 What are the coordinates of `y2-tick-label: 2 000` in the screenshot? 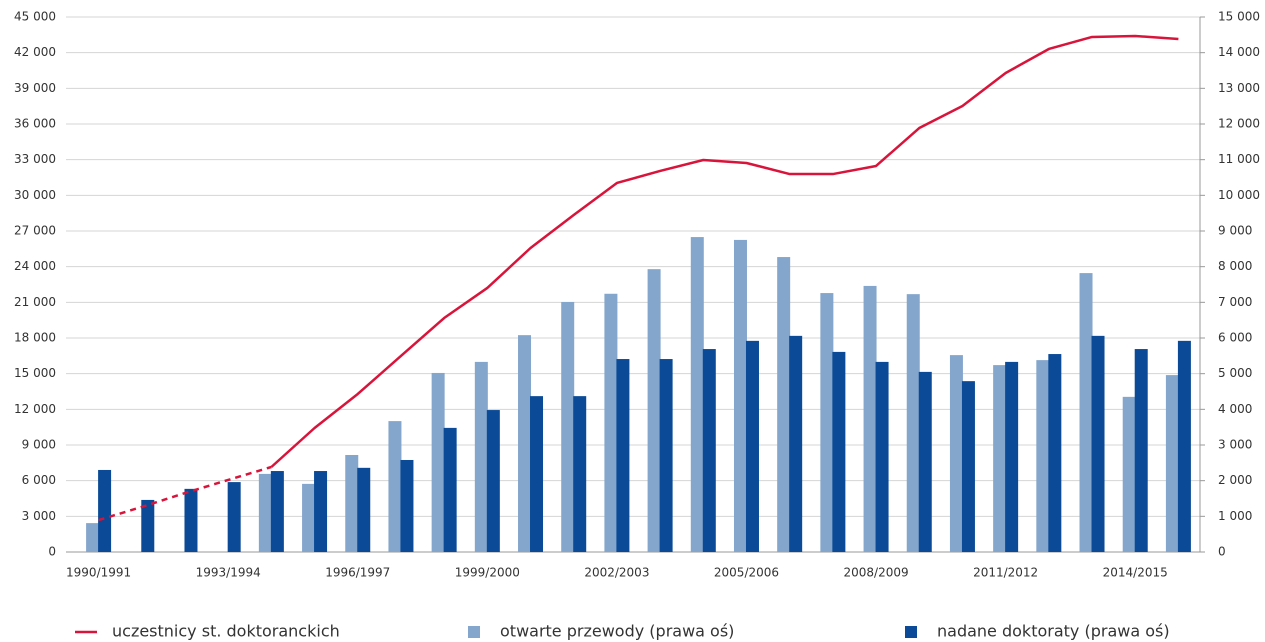 It's located at (1235, 480).